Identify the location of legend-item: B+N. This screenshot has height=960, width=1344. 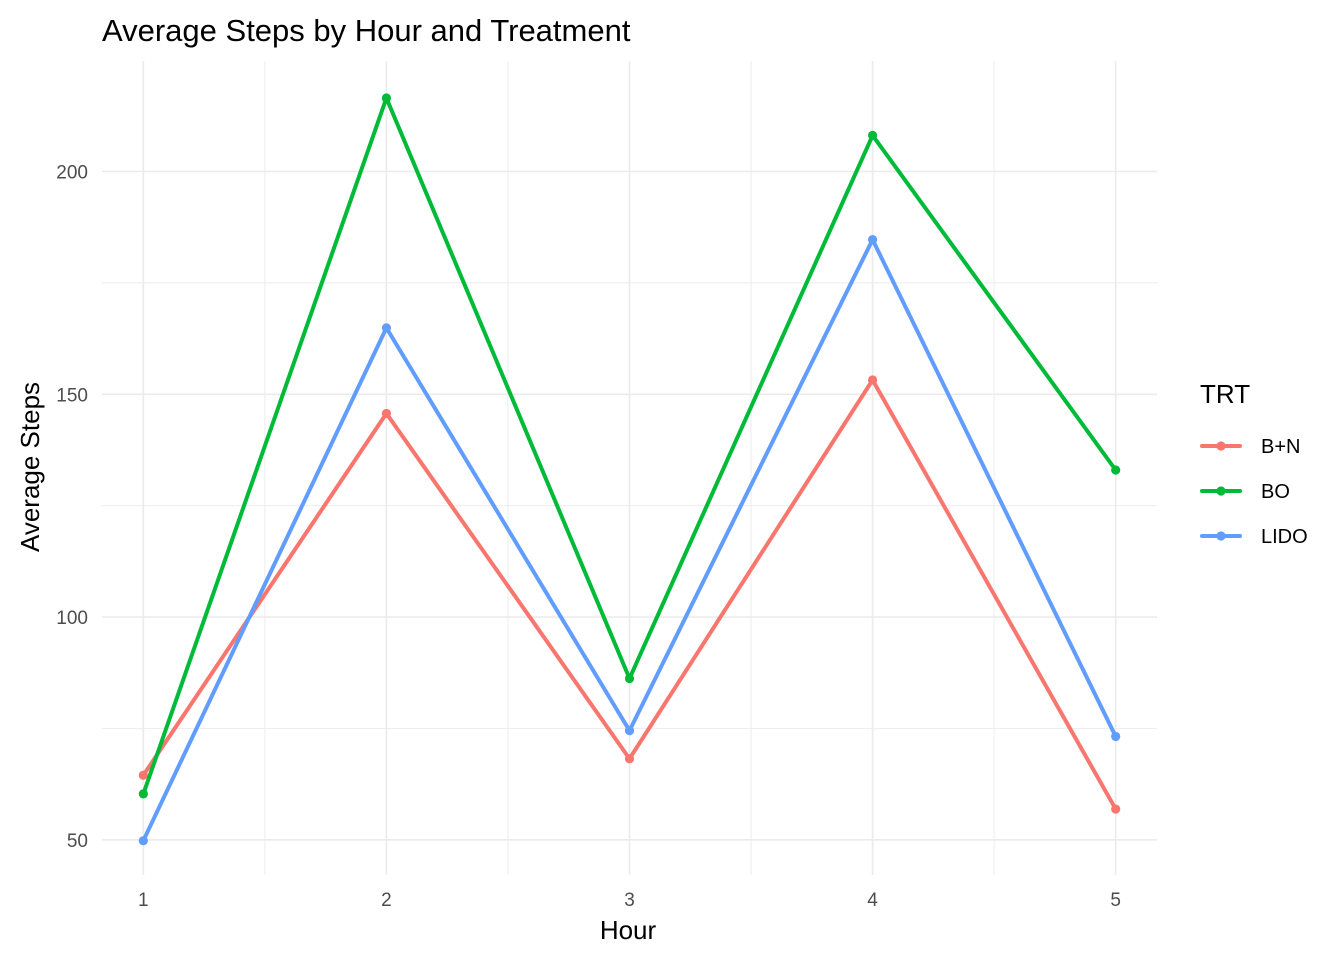
(1250, 447).